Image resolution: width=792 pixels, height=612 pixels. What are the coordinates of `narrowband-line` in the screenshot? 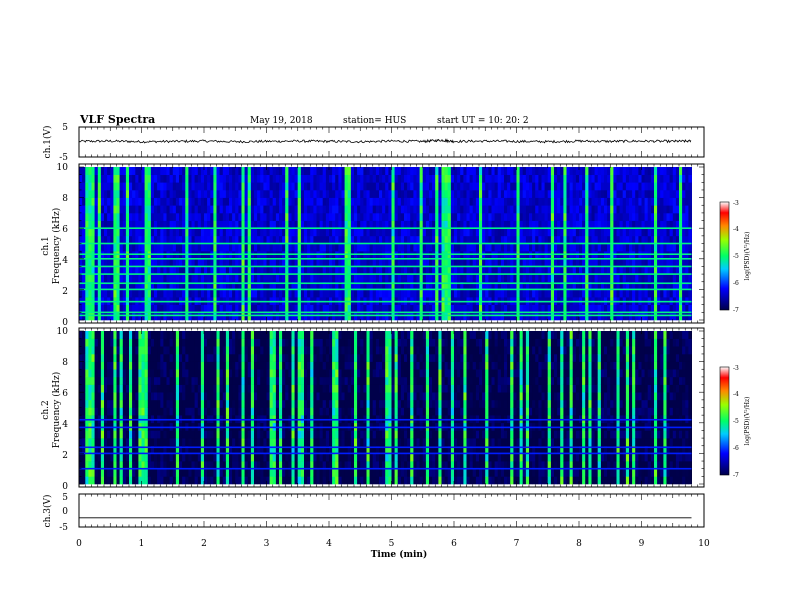 It's located at (385, 243).